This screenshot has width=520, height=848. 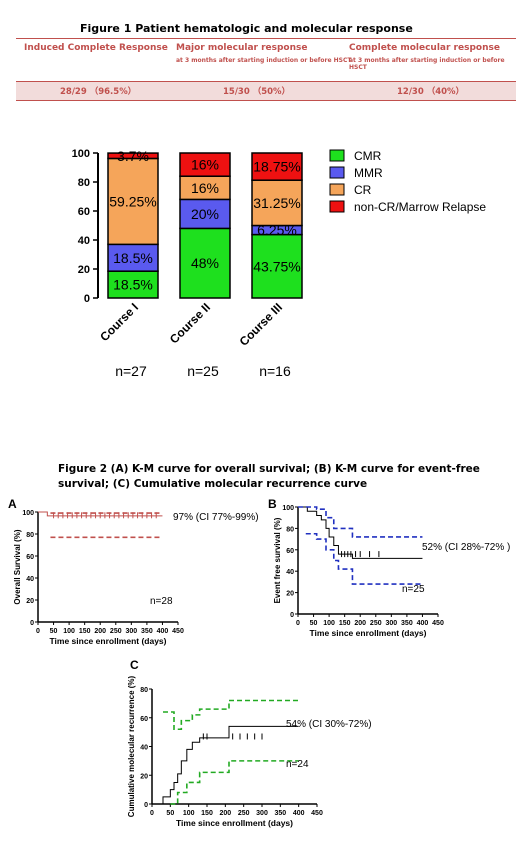 What do you see at coordinates (190, 323) in the screenshot?
I see `x-tick-label: Course II` at bounding box center [190, 323].